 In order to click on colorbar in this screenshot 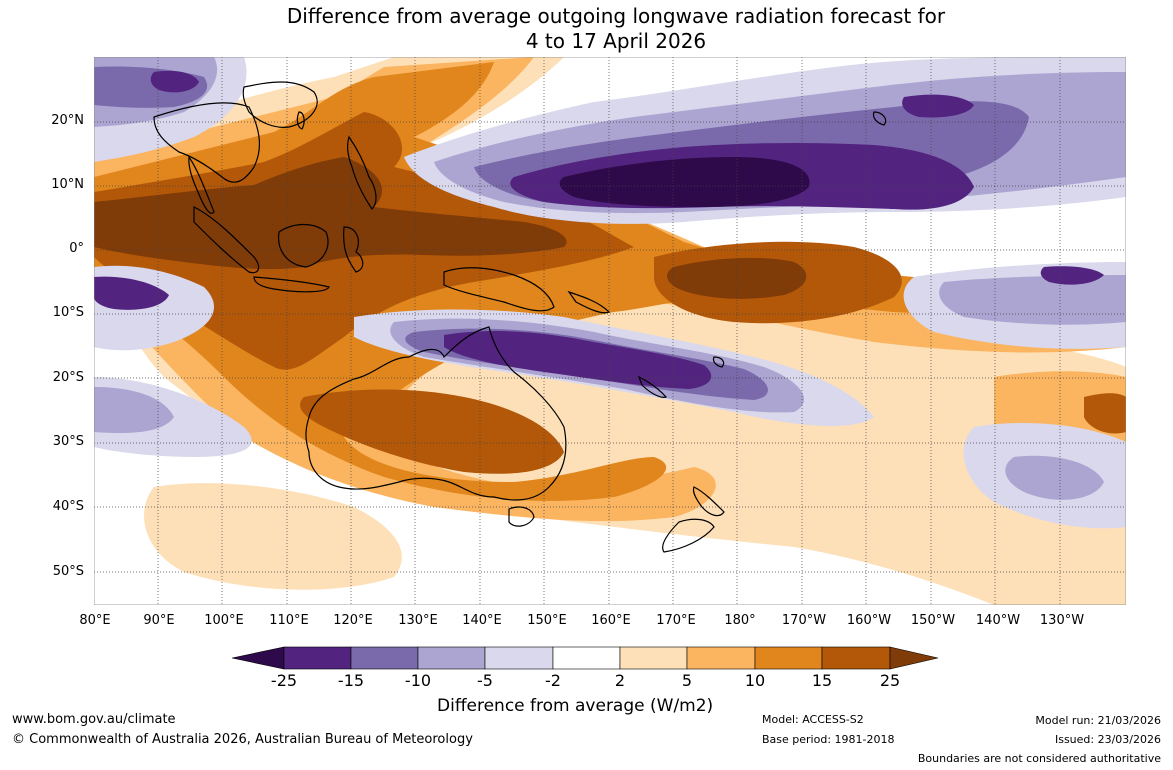, I will do `click(585, 658)`.